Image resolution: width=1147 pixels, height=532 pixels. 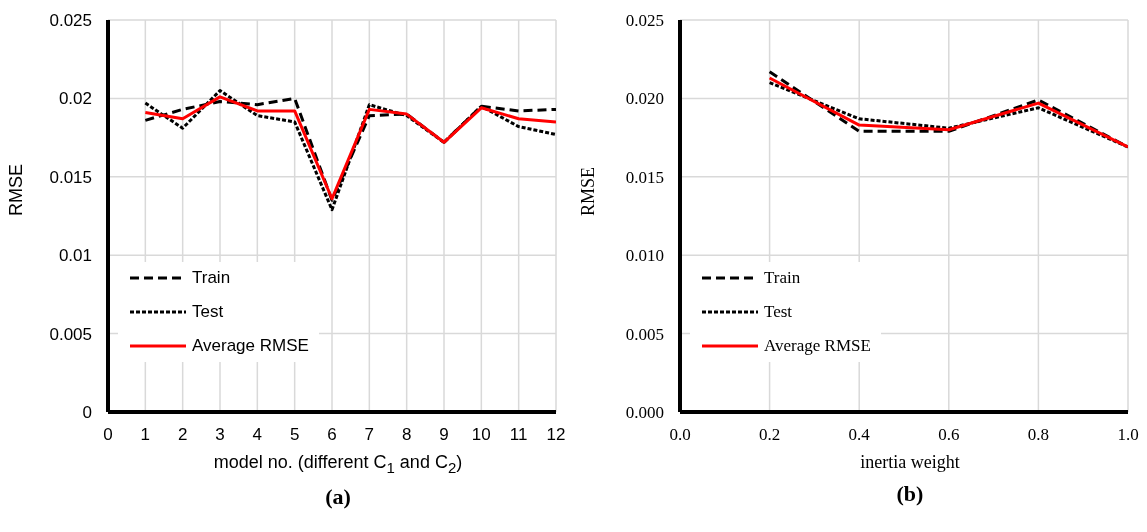 I want to click on y-tick-label: 0.01, so click(x=75, y=256).